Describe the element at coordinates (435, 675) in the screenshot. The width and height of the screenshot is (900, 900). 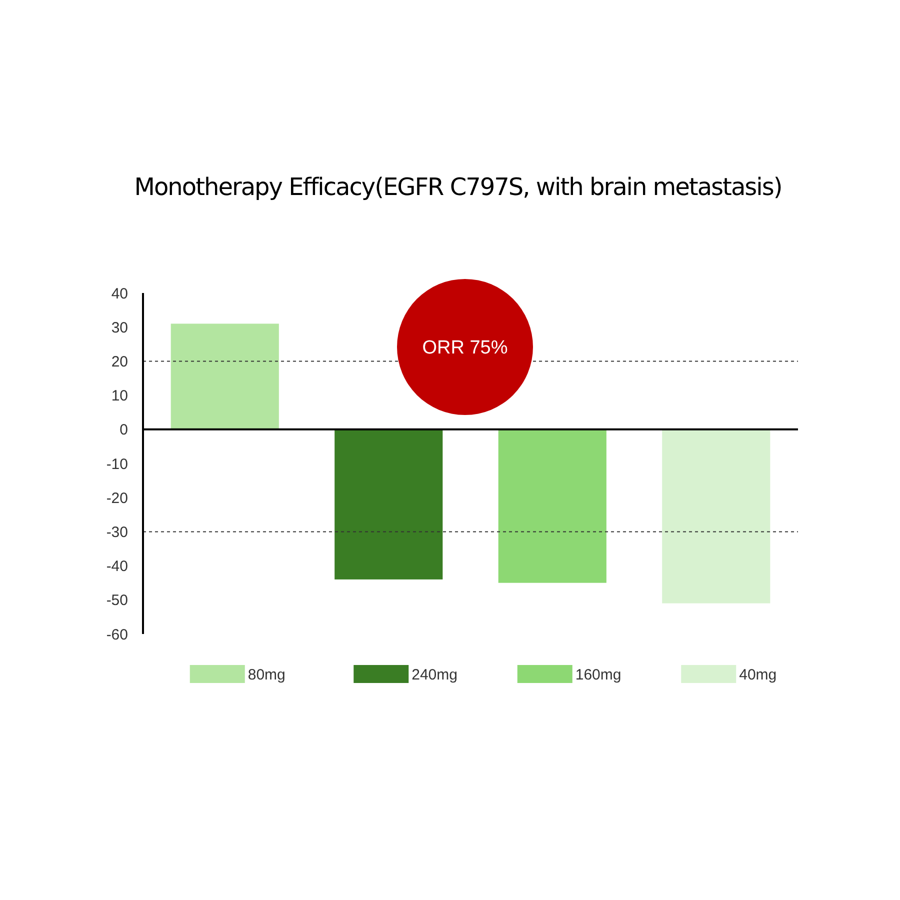
I see `legend-label: 240mg` at that location.